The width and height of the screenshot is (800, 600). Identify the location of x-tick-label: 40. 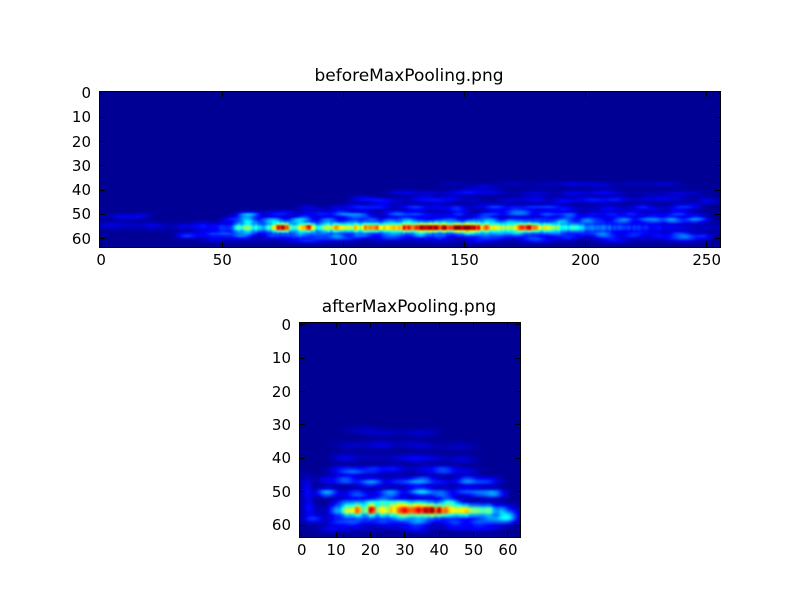
(439, 550).